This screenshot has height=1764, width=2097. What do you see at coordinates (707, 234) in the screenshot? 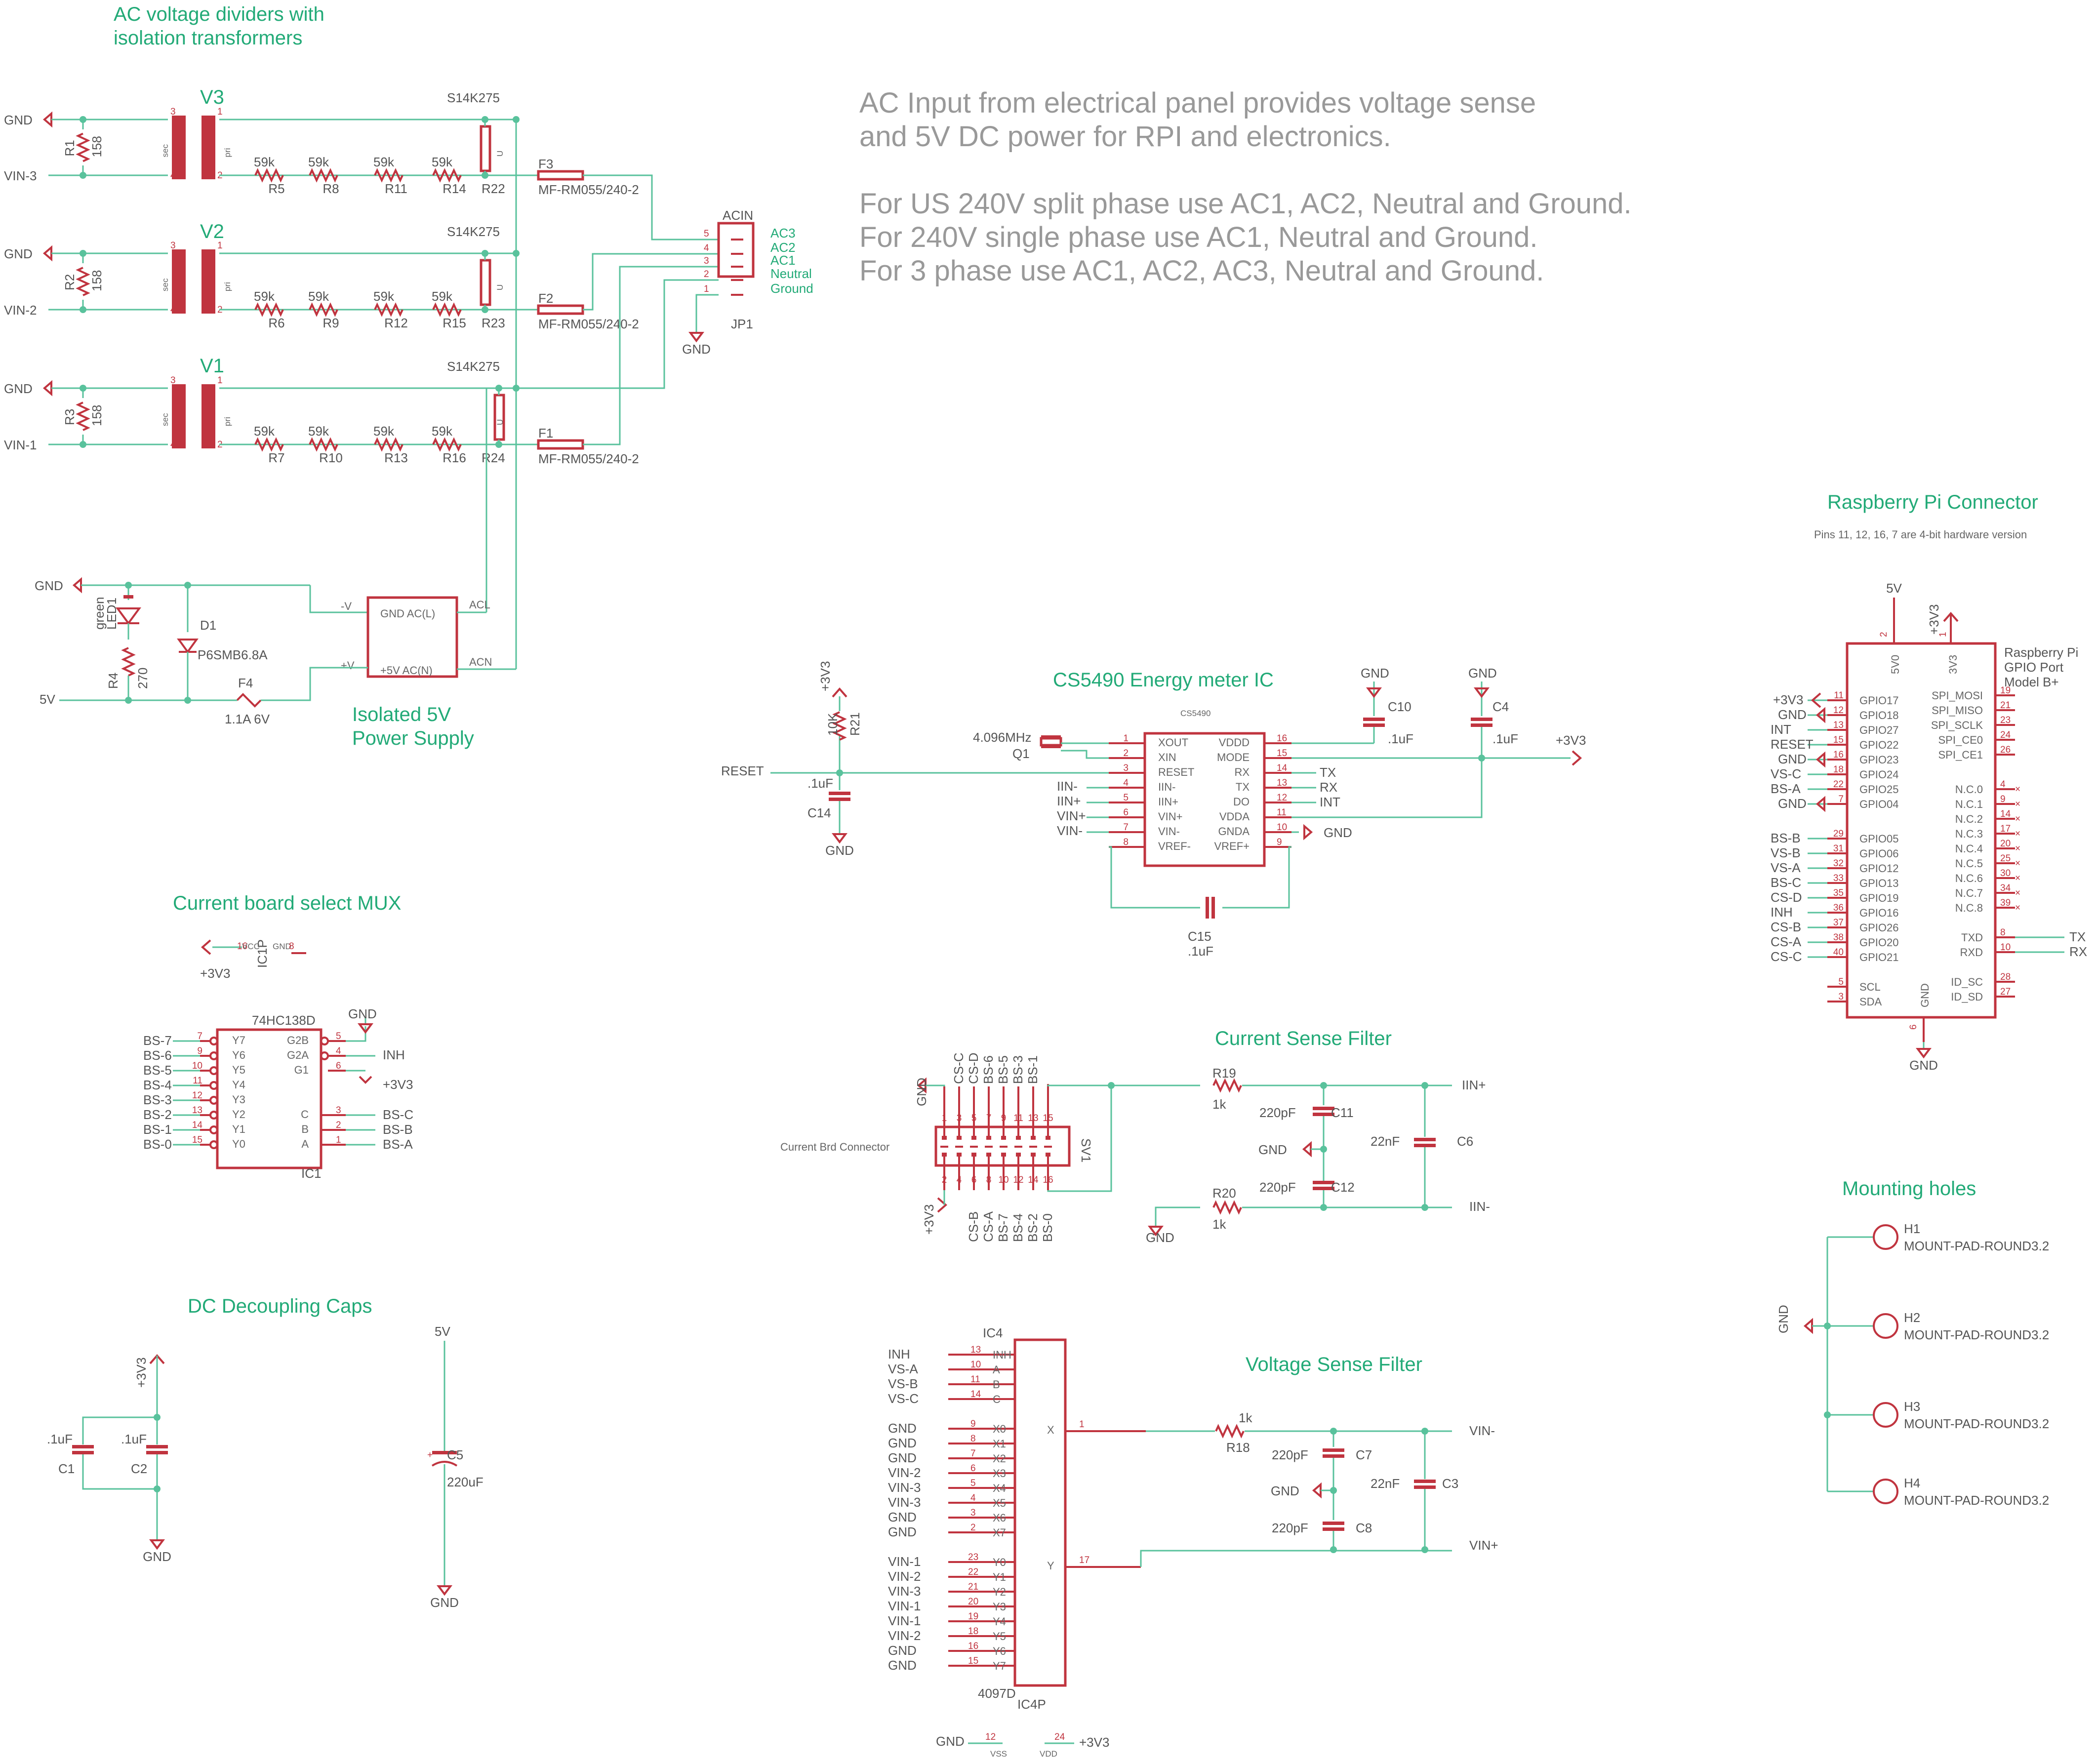
I see `pin-number: 5` at bounding box center [707, 234].